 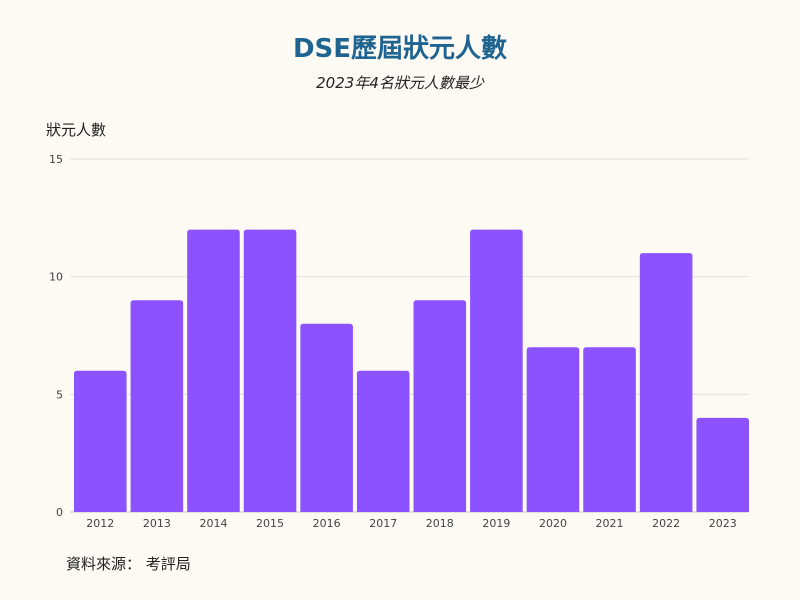 What do you see at coordinates (213, 523) in the screenshot?
I see `x-tick-label: 2014` at bounding box center [213, 523].